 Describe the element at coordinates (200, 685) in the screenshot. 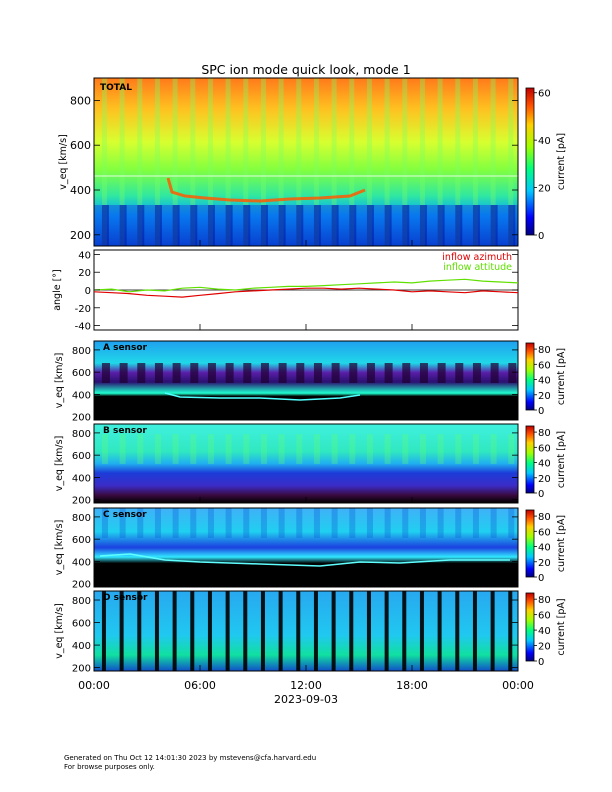

I see `x-tick-label: 06:00` at that location.